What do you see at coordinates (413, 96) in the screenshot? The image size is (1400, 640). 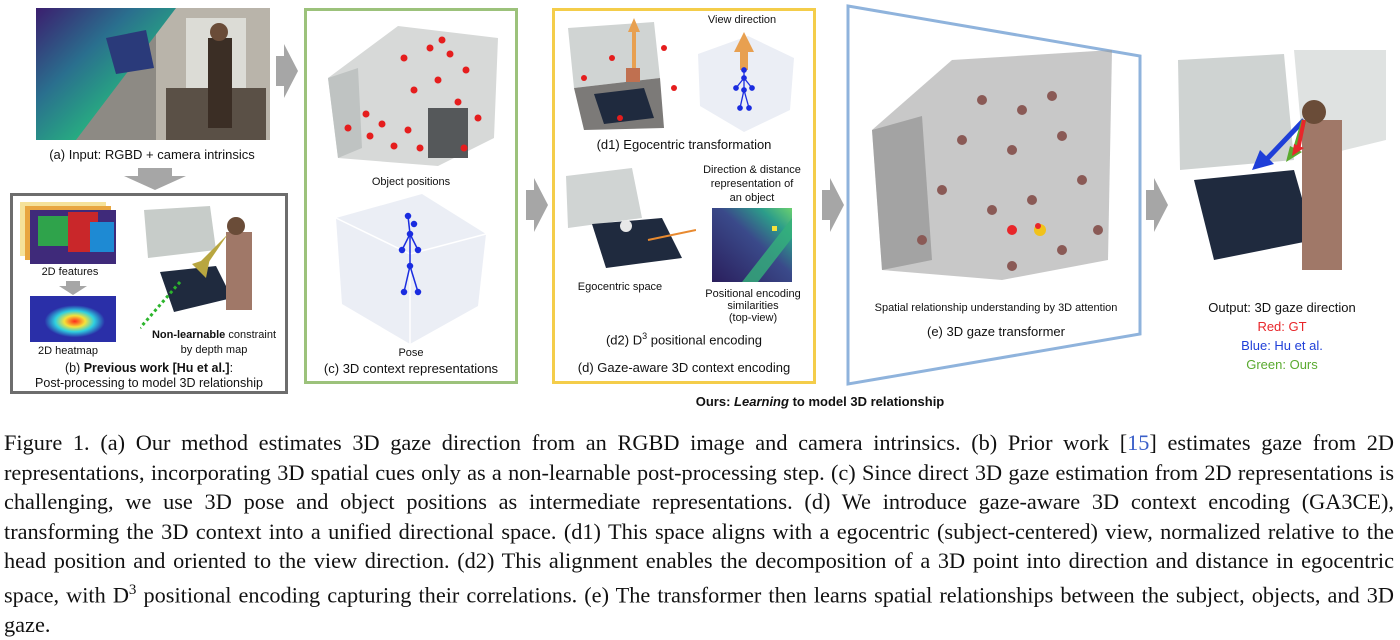 I see `object-positions-cloud` at bounding box center [413, 96].